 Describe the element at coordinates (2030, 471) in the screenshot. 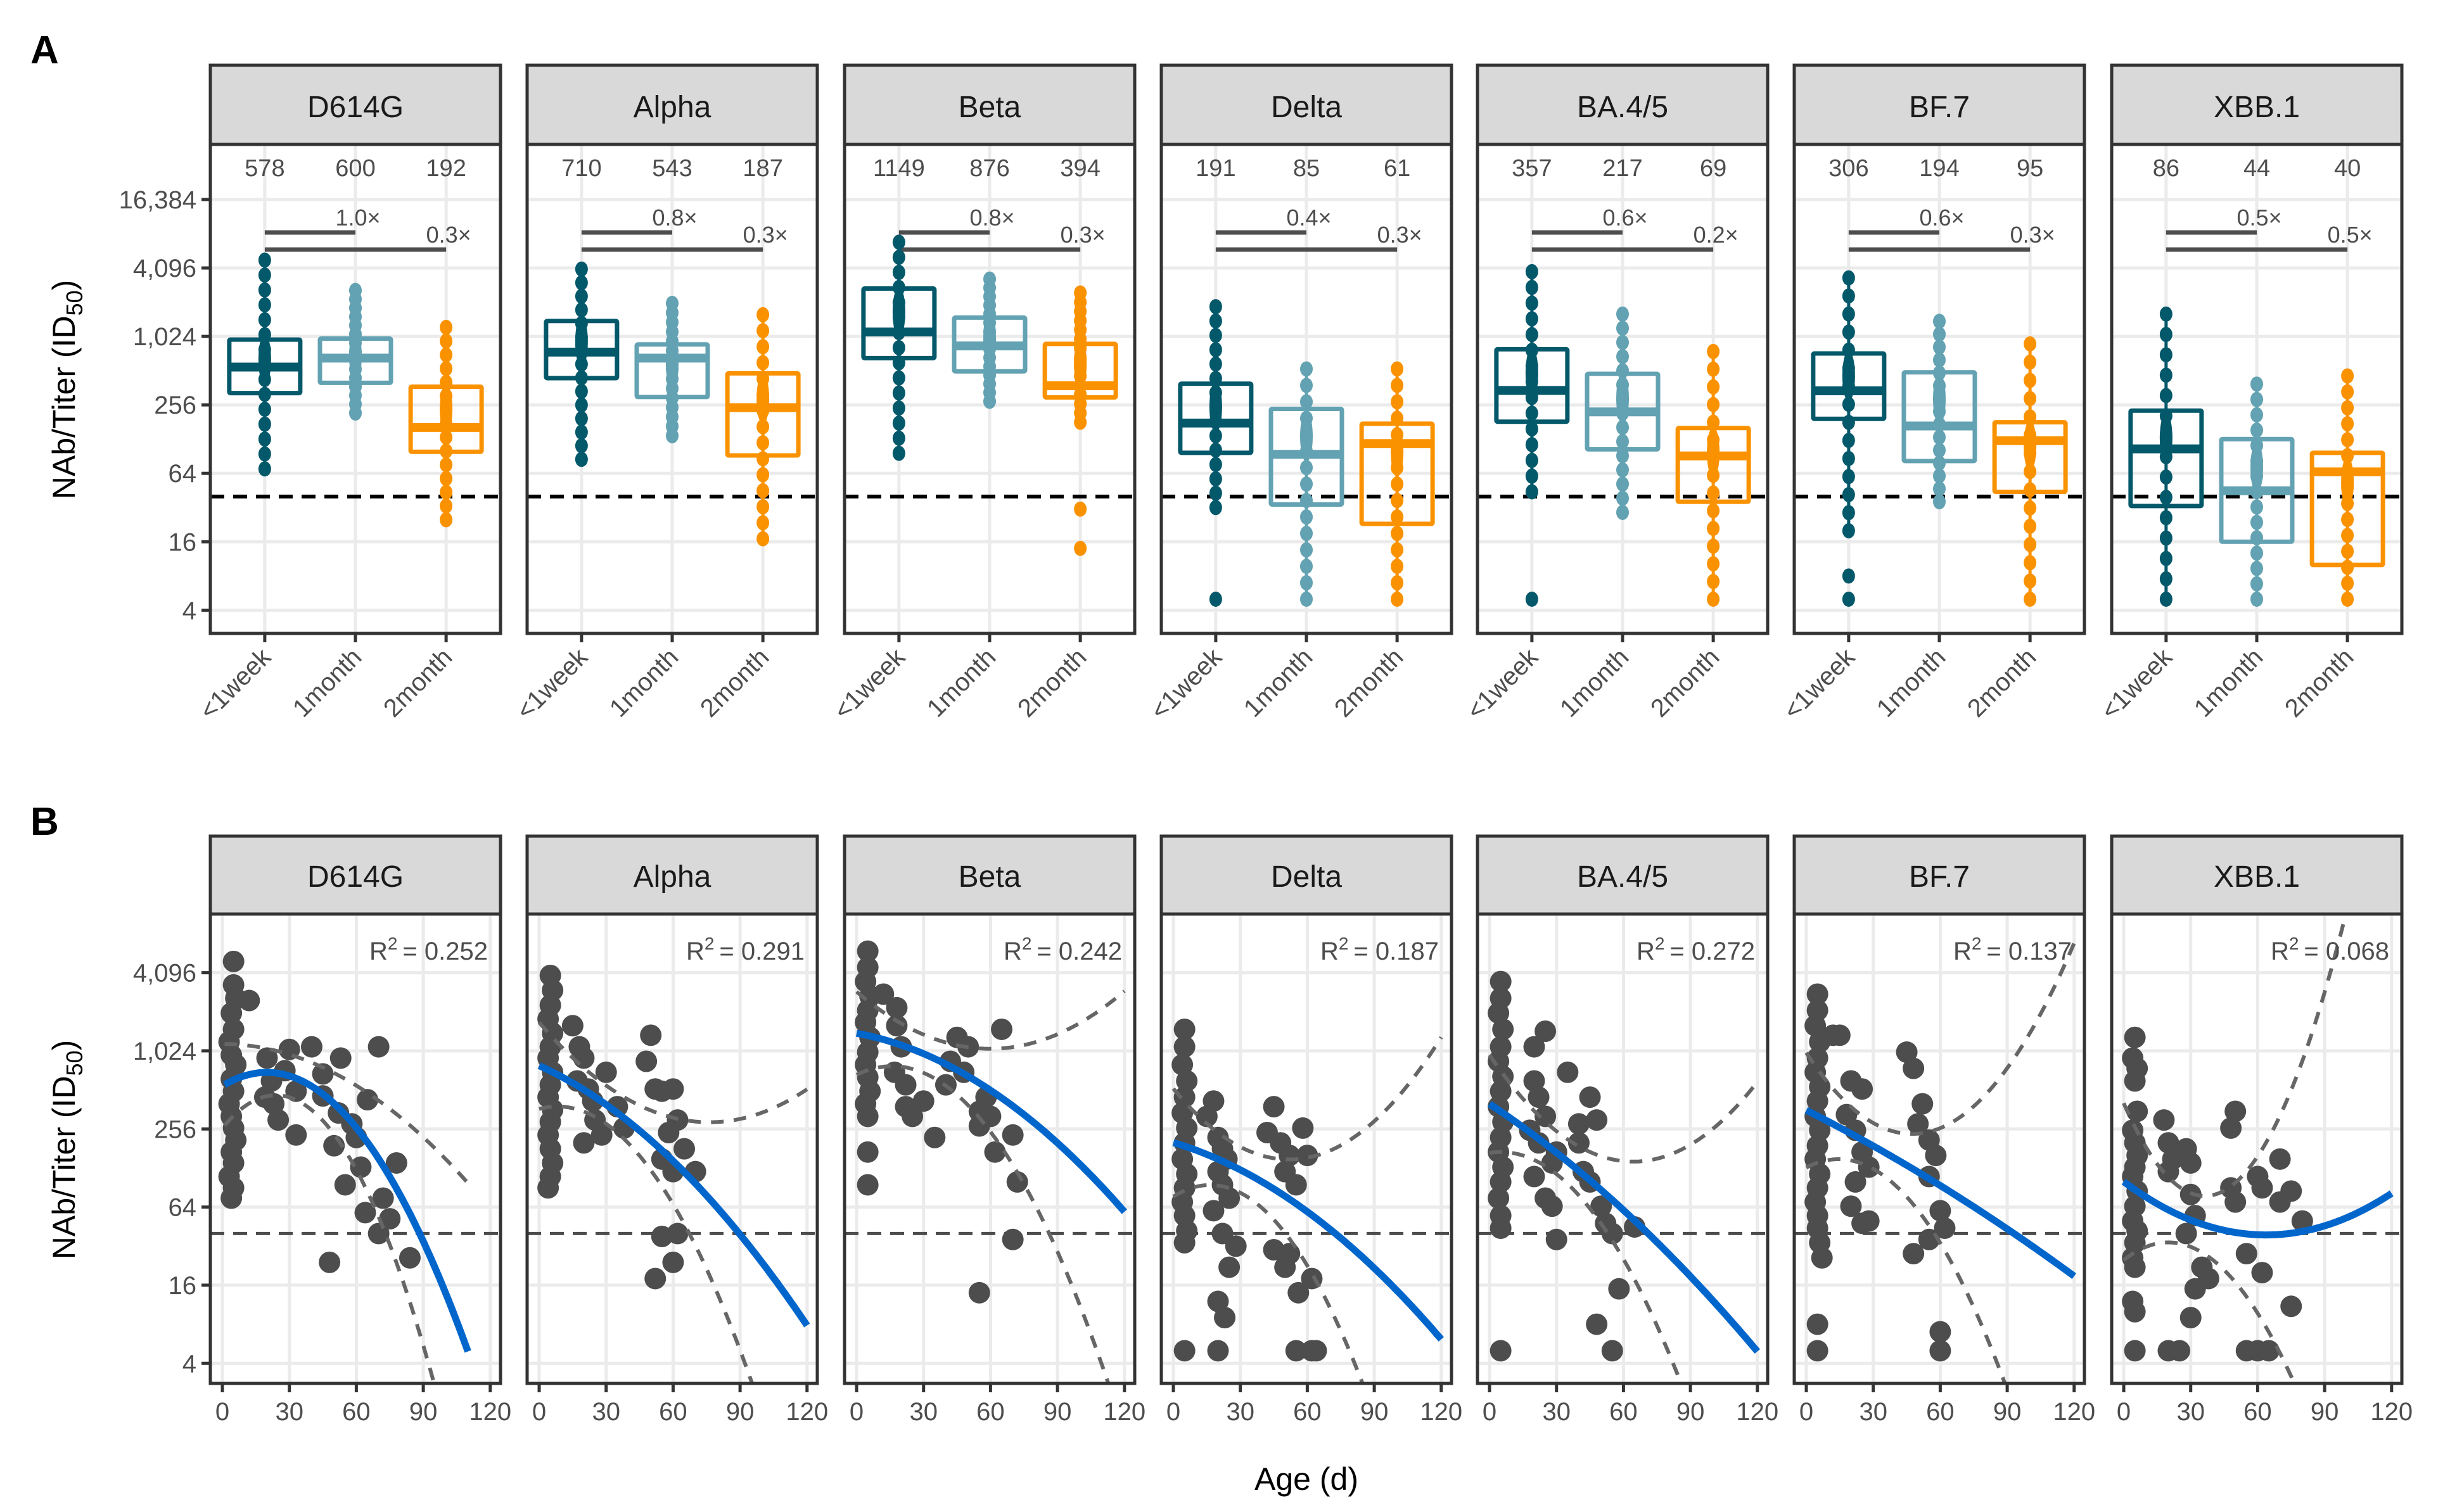

I see `boxplot-2month` at that location.